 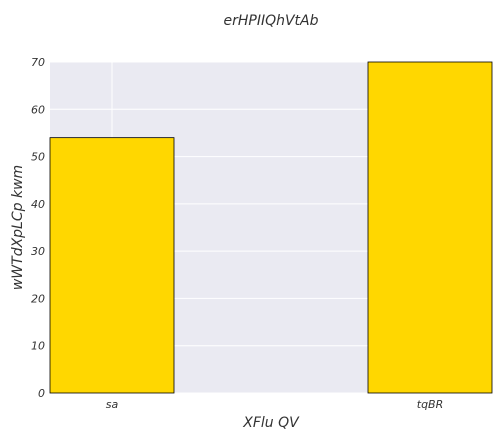 What do you see at coordinates (270, 21) in the screenshot?
I see `chart-title: erHPIIQhVtAb` at bounding box center [270, 21].